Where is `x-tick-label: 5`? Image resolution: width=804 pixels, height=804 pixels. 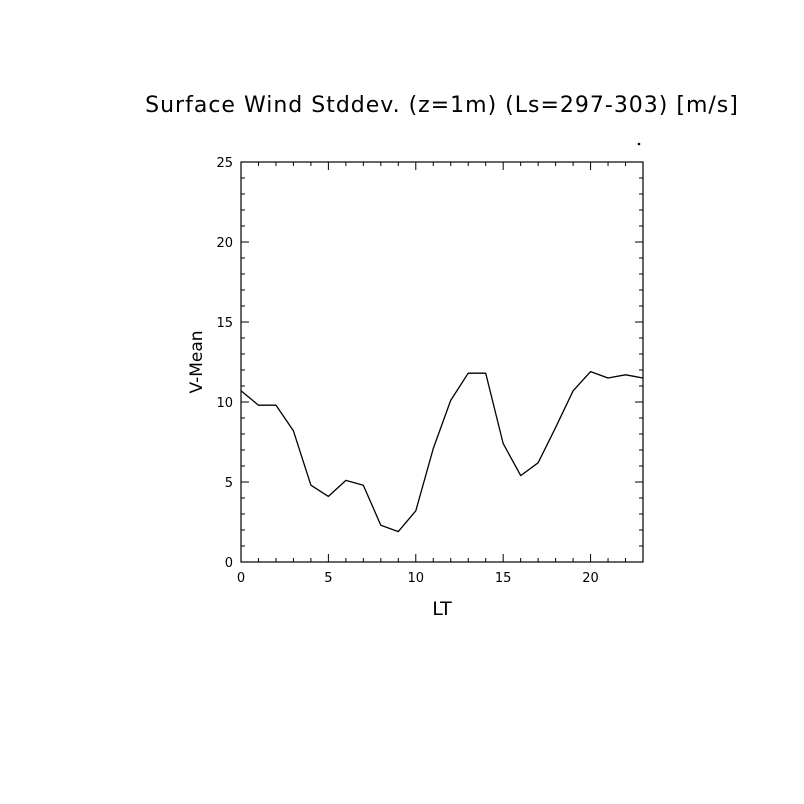 x-tick-label: 5 is located at coordinates (328, 578).